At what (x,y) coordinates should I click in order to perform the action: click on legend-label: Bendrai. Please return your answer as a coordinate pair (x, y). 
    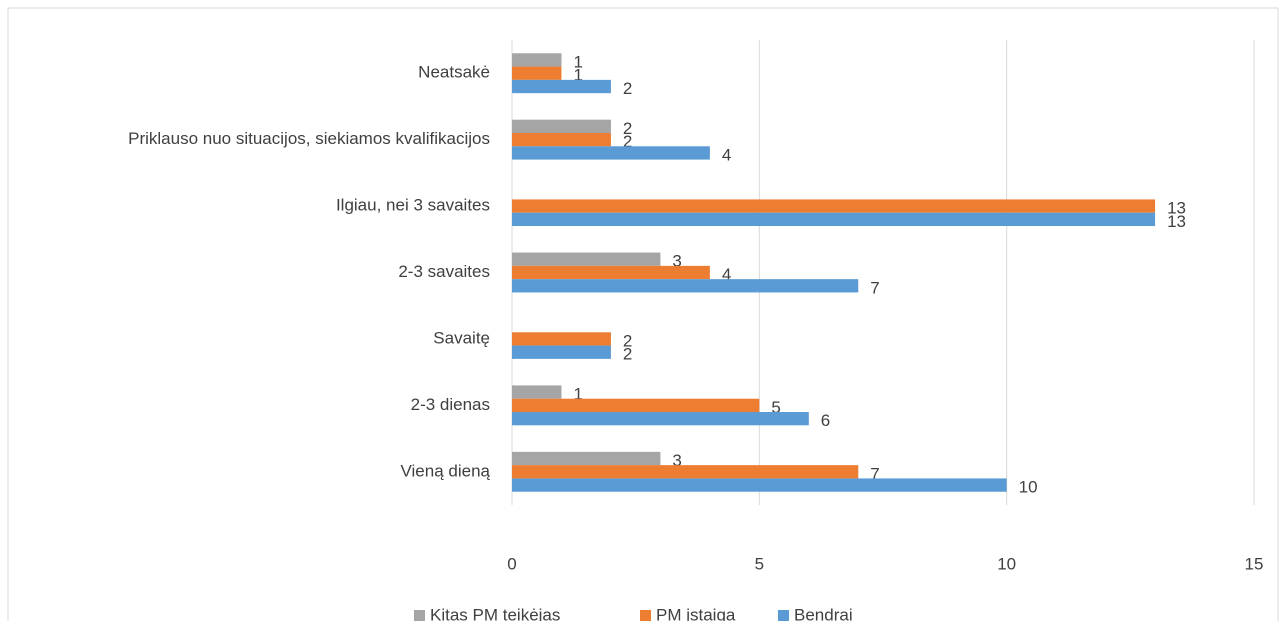
    Looking at the image, I should click on (823, 613).